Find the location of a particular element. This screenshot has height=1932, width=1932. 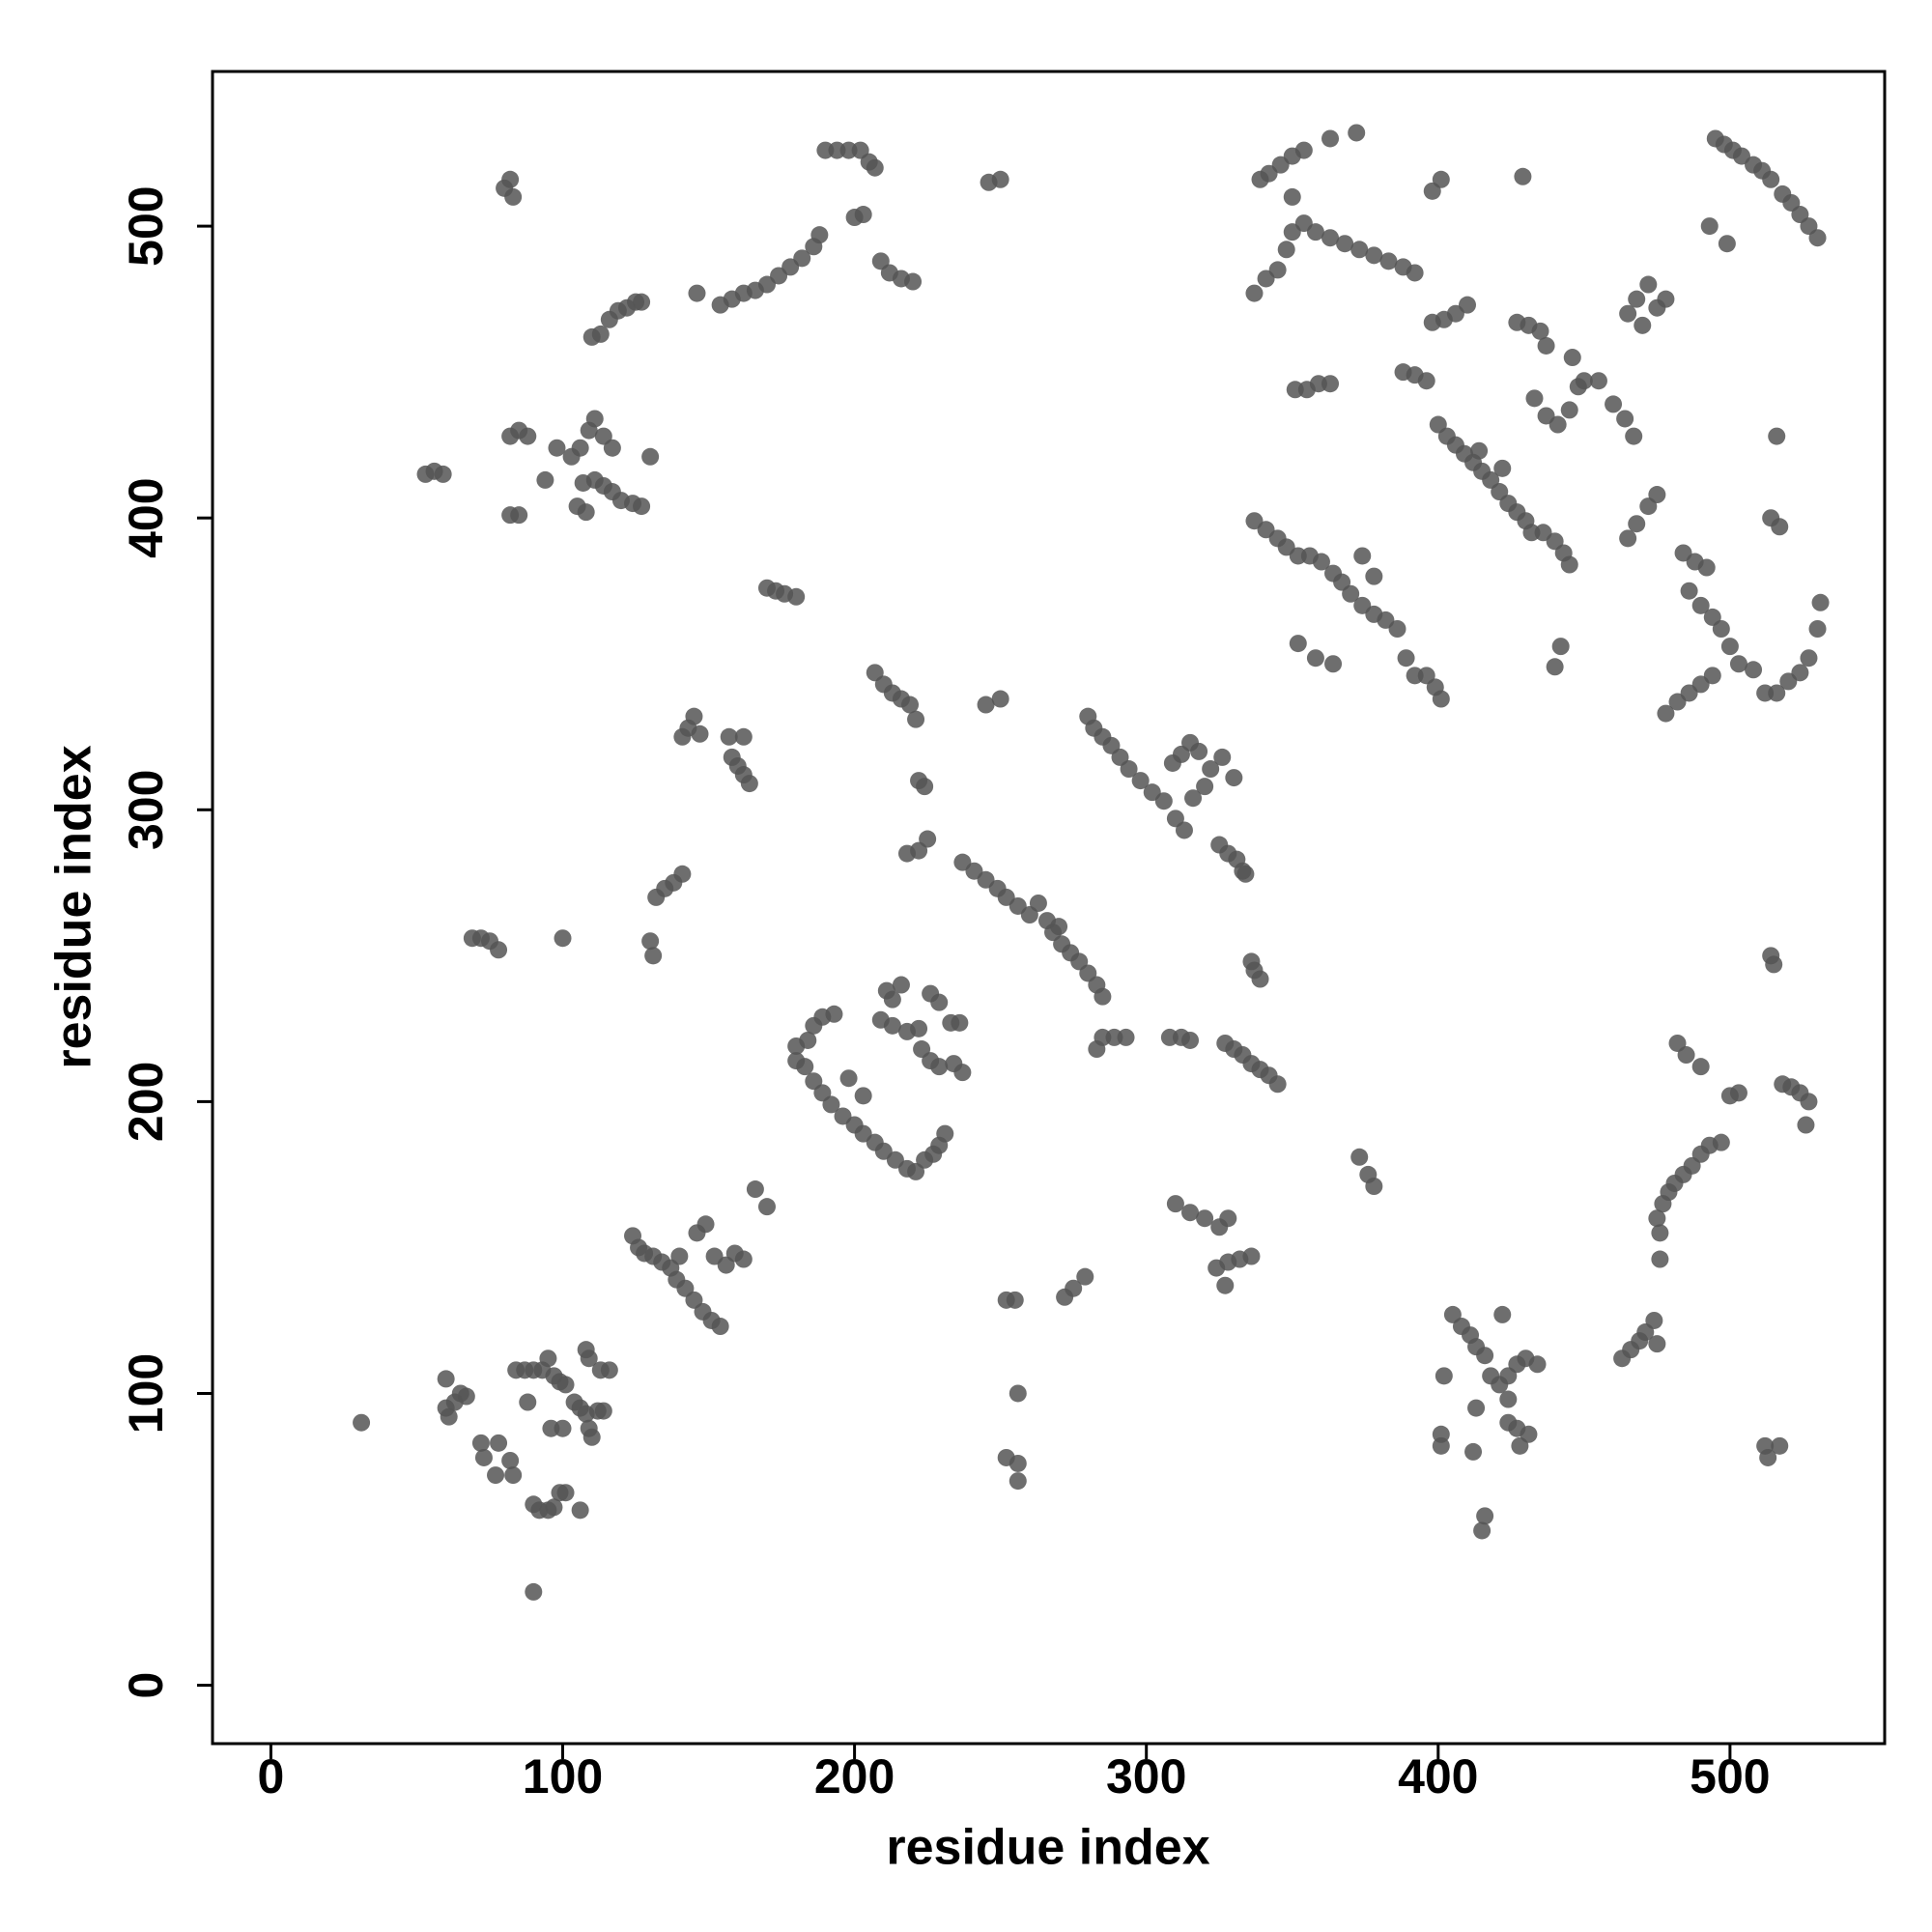

x-axis-title: residue index is located at coordinates (1047, 1848).